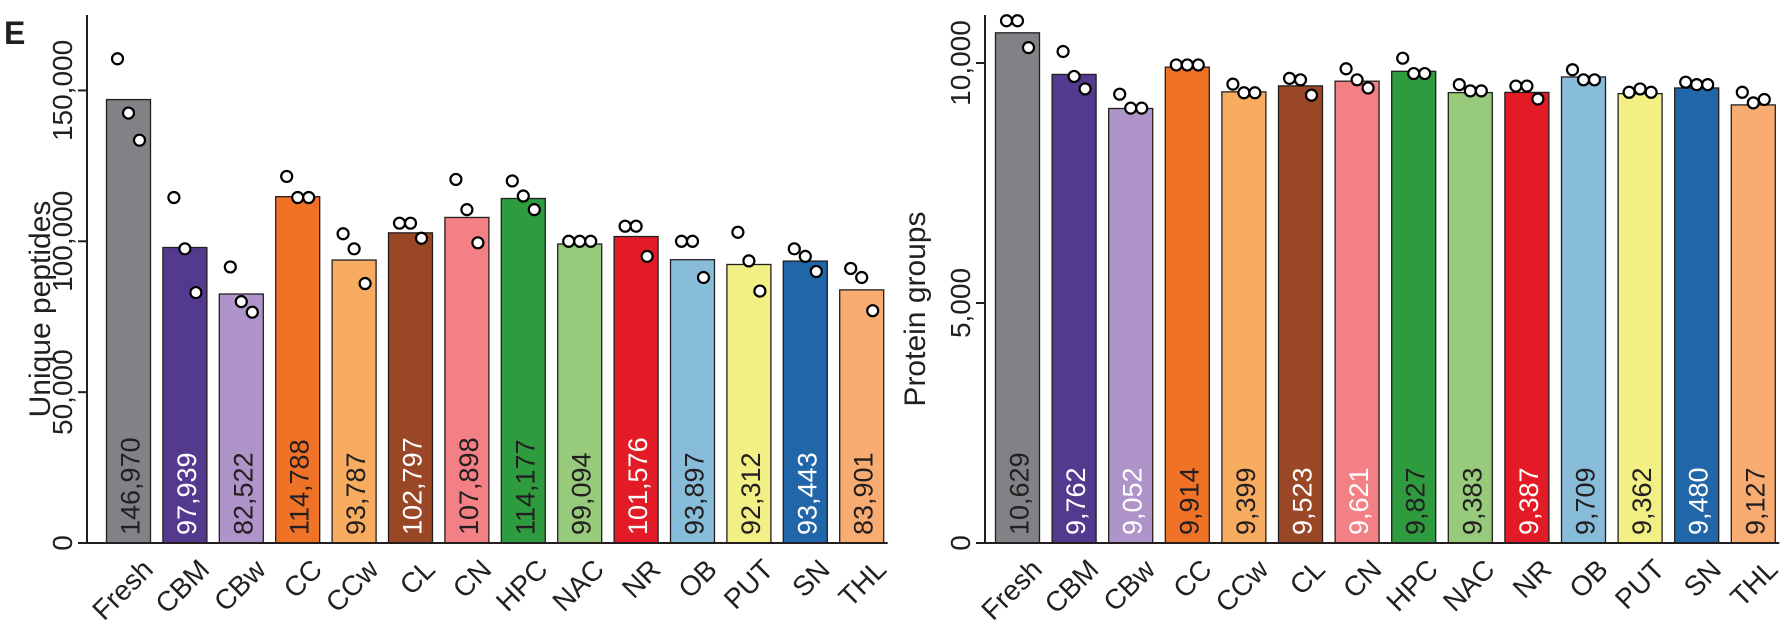 The width and height of the screenshot is (1784, 637). What do you see at coordinates (417, 576) in the screenshot?
I see `category-label-cl: CL` at bounding box center [417, 576].